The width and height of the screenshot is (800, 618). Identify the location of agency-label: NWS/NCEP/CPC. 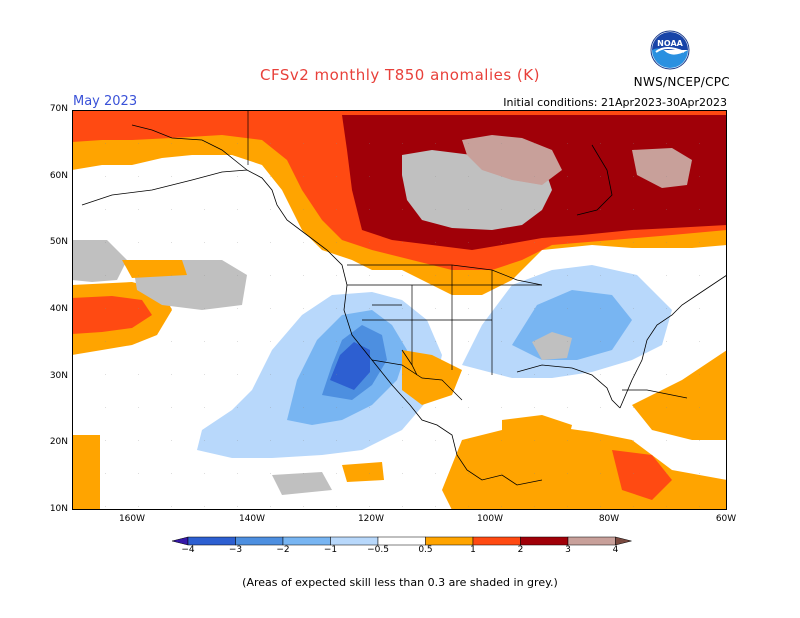
(681, 82).